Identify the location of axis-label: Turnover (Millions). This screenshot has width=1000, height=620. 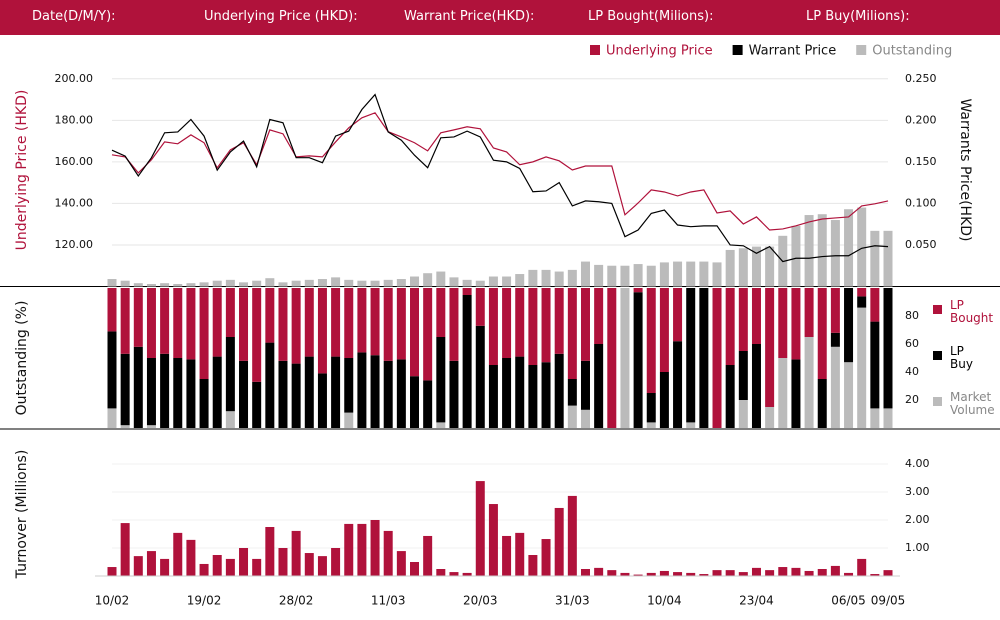
(22, 515).